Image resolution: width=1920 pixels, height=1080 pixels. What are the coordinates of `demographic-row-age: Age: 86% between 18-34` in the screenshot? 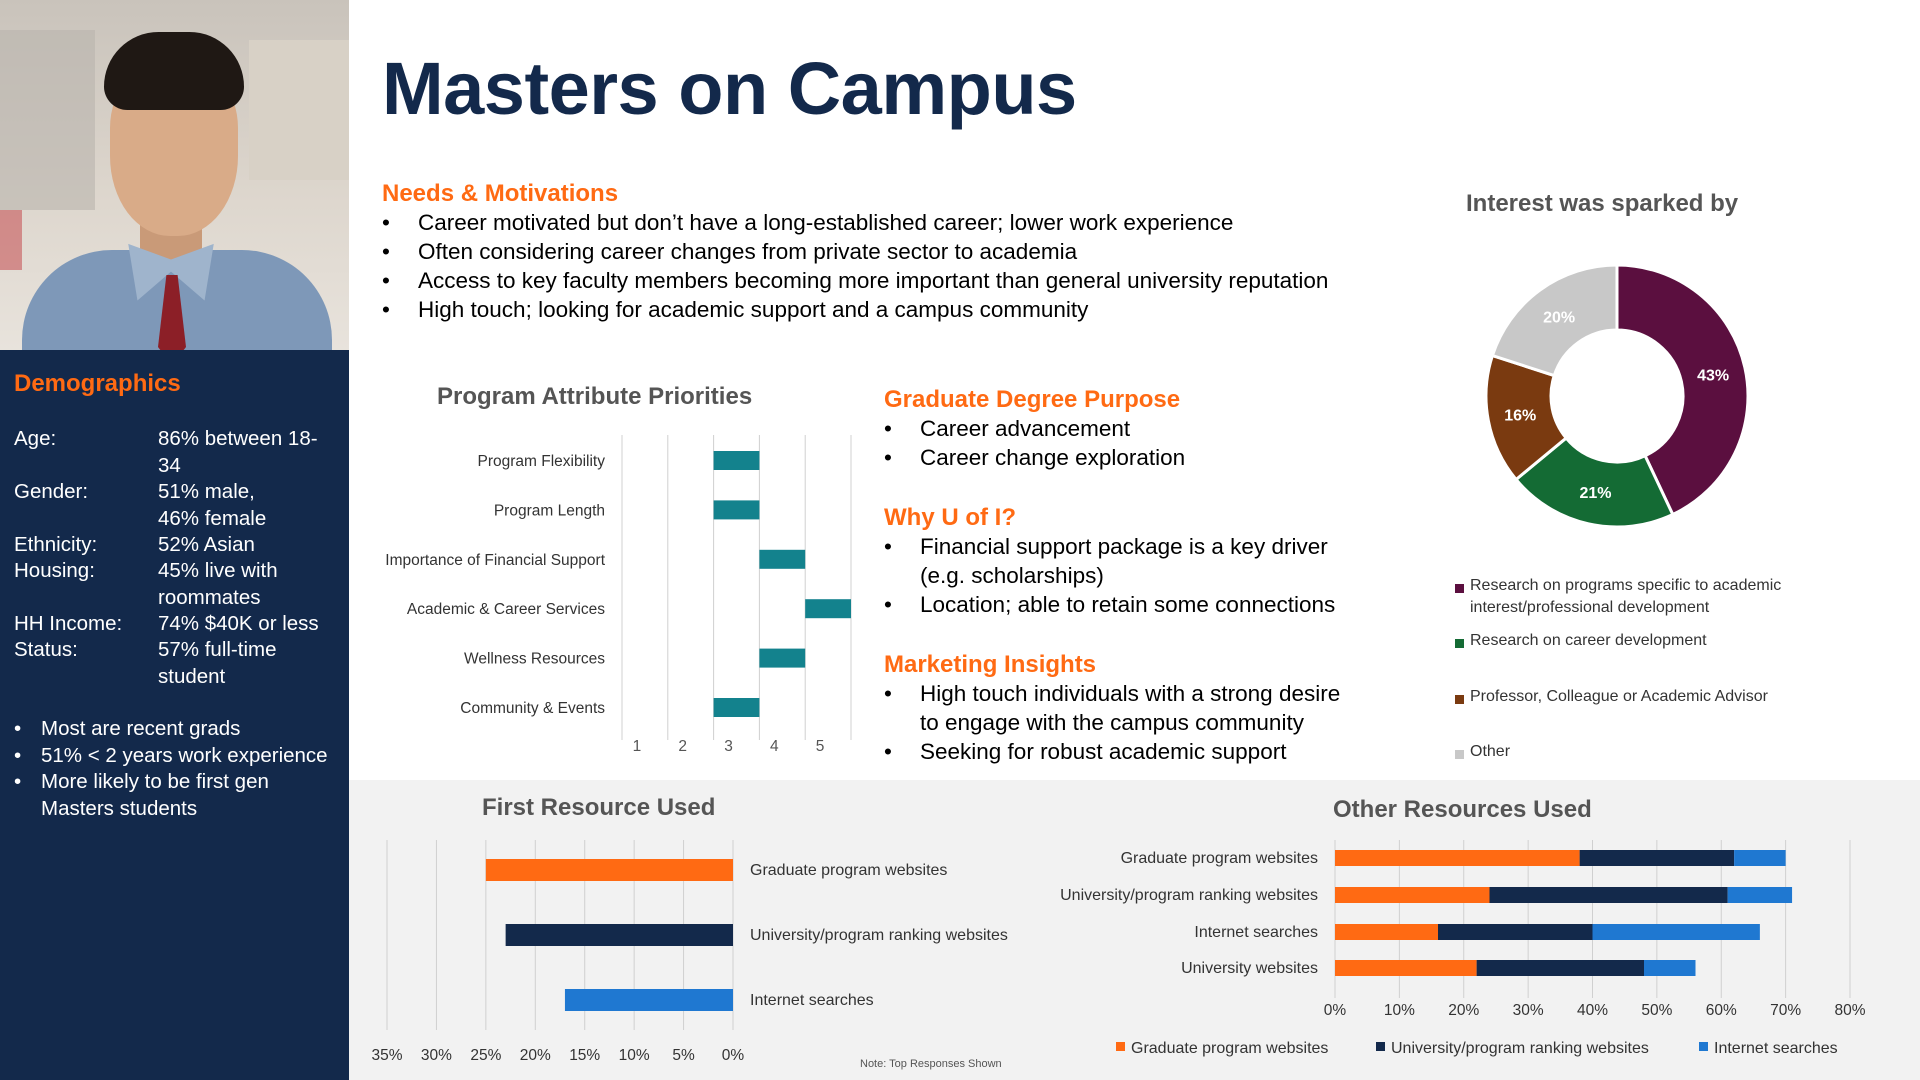 It's located at (174, 452).